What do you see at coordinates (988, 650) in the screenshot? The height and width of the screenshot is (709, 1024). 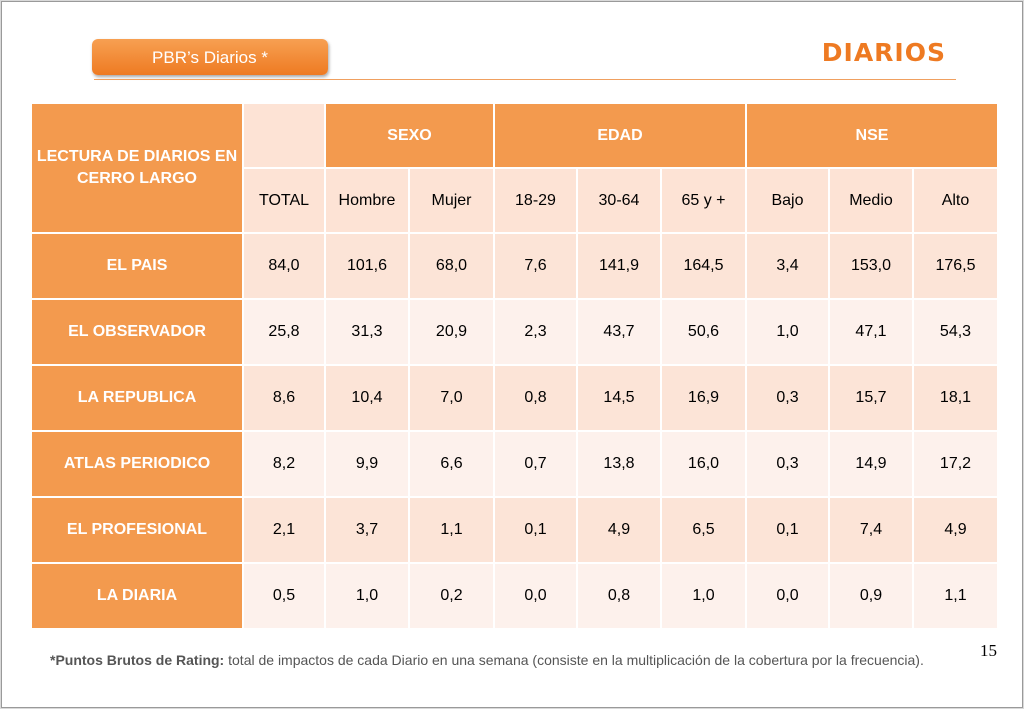 I see `page-number: 15` at bounding box center [988, 650].